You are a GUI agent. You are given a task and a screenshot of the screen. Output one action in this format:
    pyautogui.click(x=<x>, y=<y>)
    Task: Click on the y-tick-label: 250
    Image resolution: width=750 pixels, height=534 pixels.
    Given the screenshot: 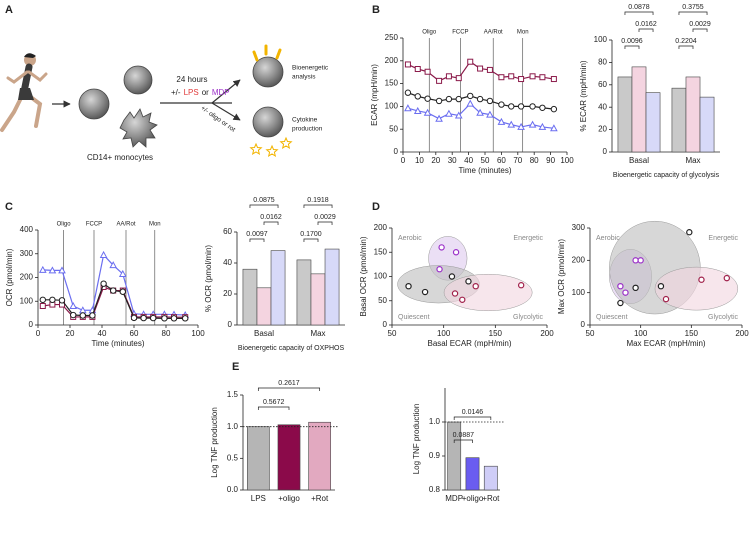 What is the action you would take?
    pyautogui.click(x=392, y=37)
    